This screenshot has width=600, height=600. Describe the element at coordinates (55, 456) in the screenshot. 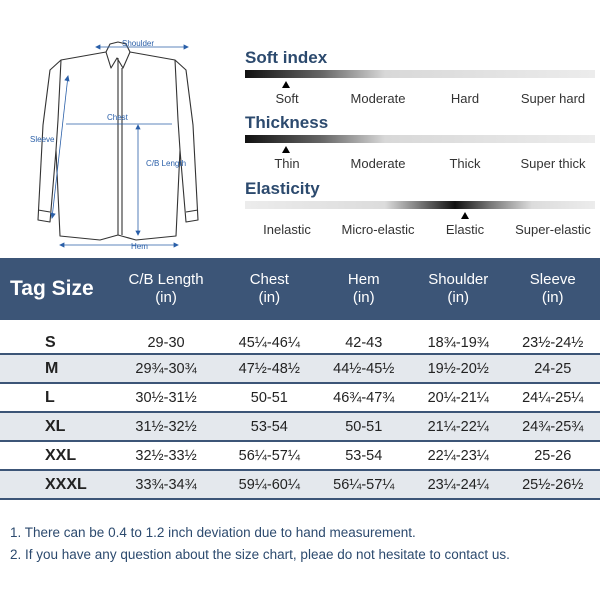

I see `size-cell: XXL` at that location.